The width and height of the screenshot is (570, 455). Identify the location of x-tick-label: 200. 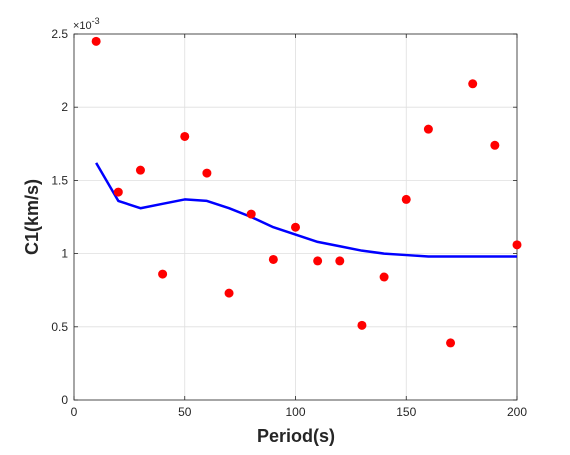
(517, 412).